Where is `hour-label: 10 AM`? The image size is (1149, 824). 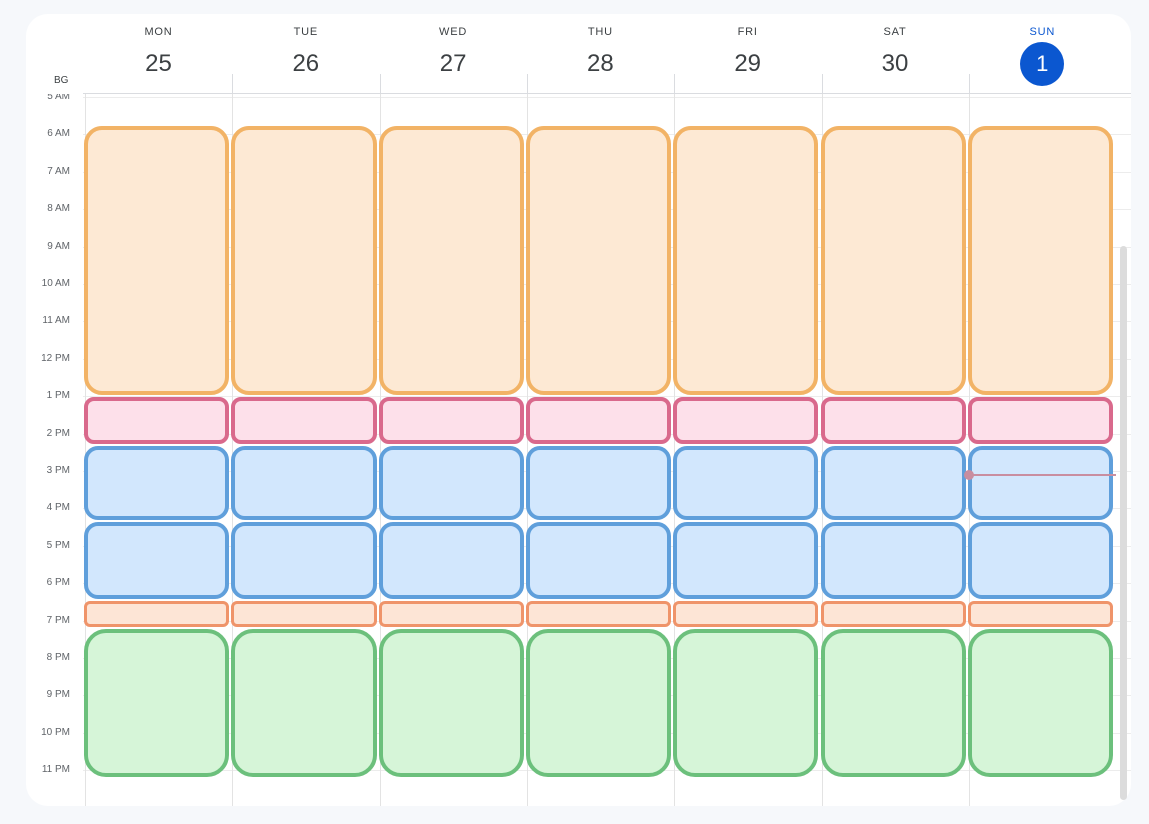 hour-label: 10 AM is located at coordinates (55, 283).